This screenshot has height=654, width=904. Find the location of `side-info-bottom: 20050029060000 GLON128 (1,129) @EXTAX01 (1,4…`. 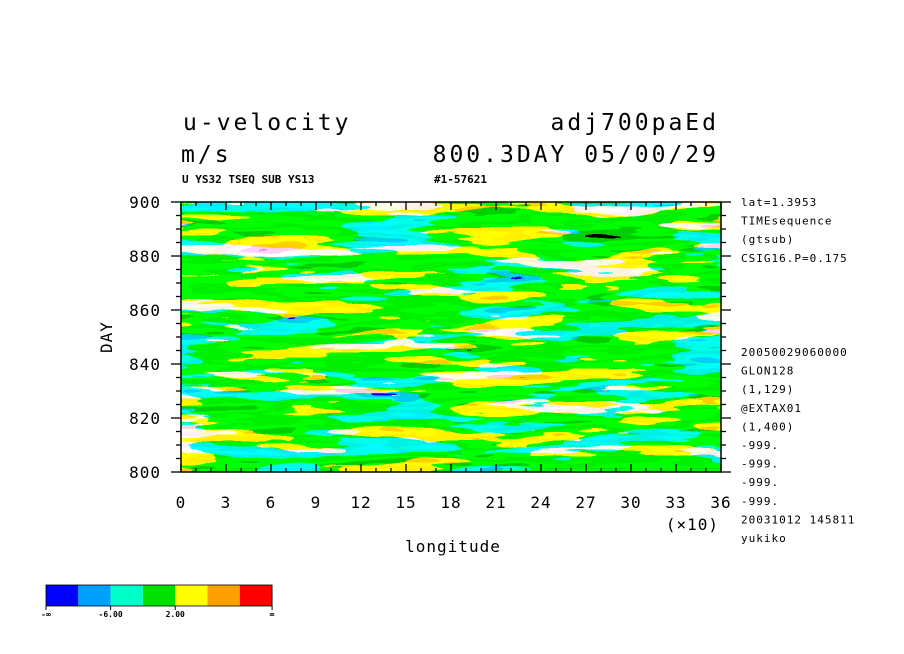

side-info-bottom: 20050029060000 GLON128 (1,129) @EXTAX01 (1,4… is located at coordinates (798, 445).